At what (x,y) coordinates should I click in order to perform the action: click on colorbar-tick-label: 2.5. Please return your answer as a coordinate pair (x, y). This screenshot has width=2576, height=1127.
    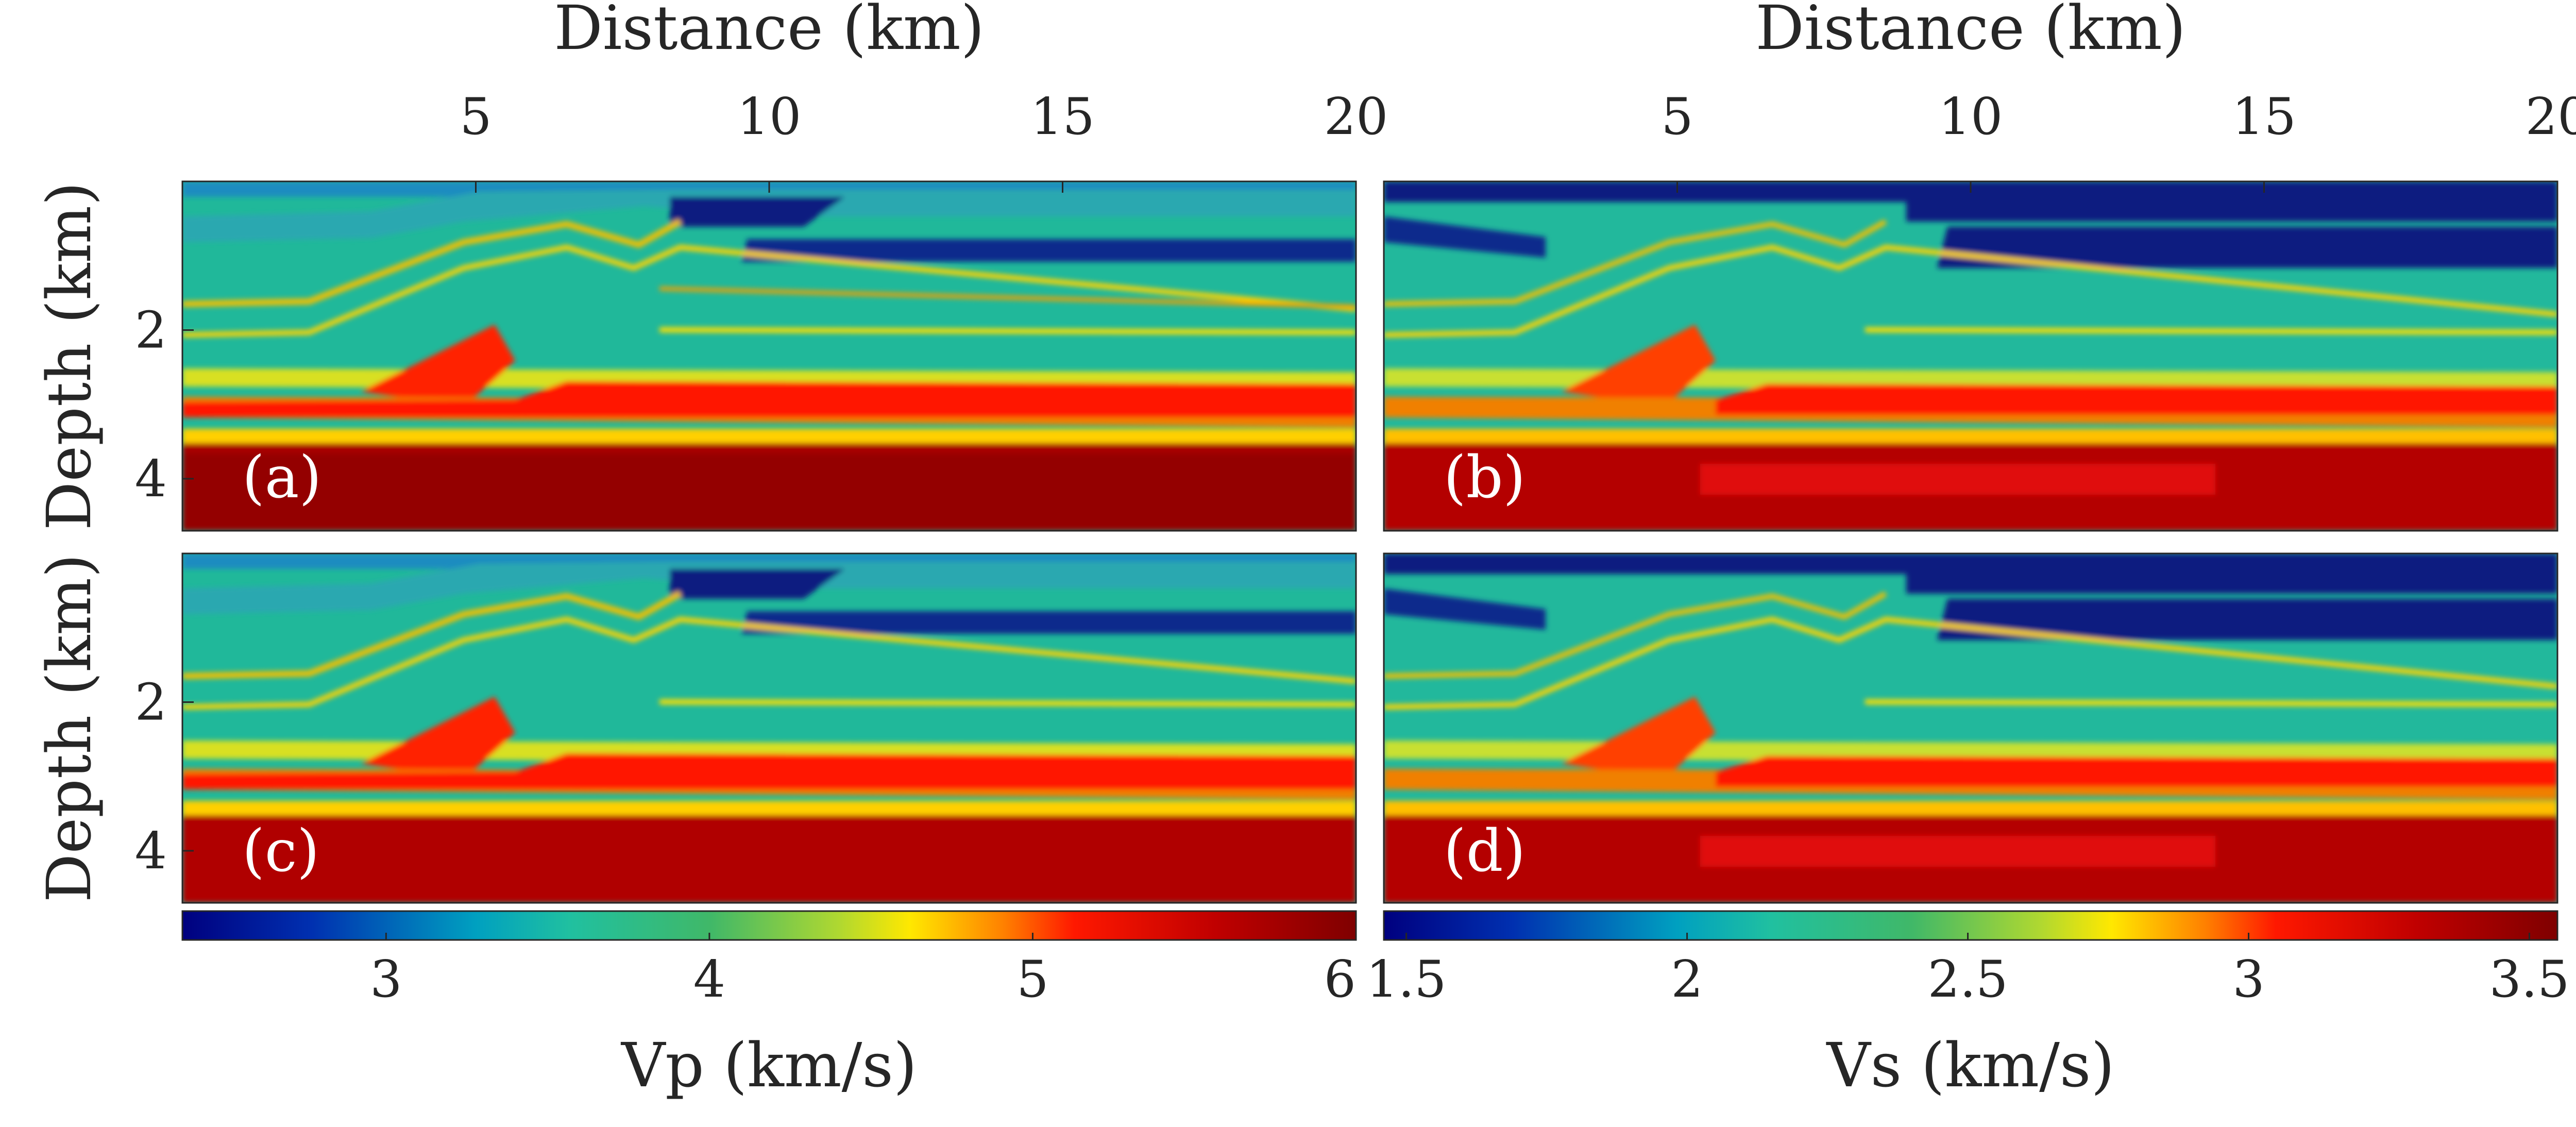
    Looking at the image, I should click on (1968, 979).